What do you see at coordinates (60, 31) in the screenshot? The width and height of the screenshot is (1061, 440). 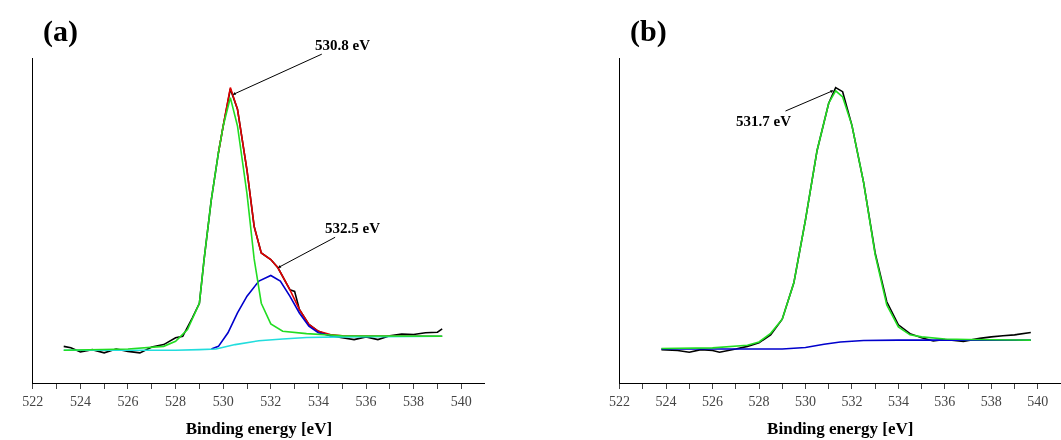 I see `chart-title: (a)` at bounding box center [60, 31].